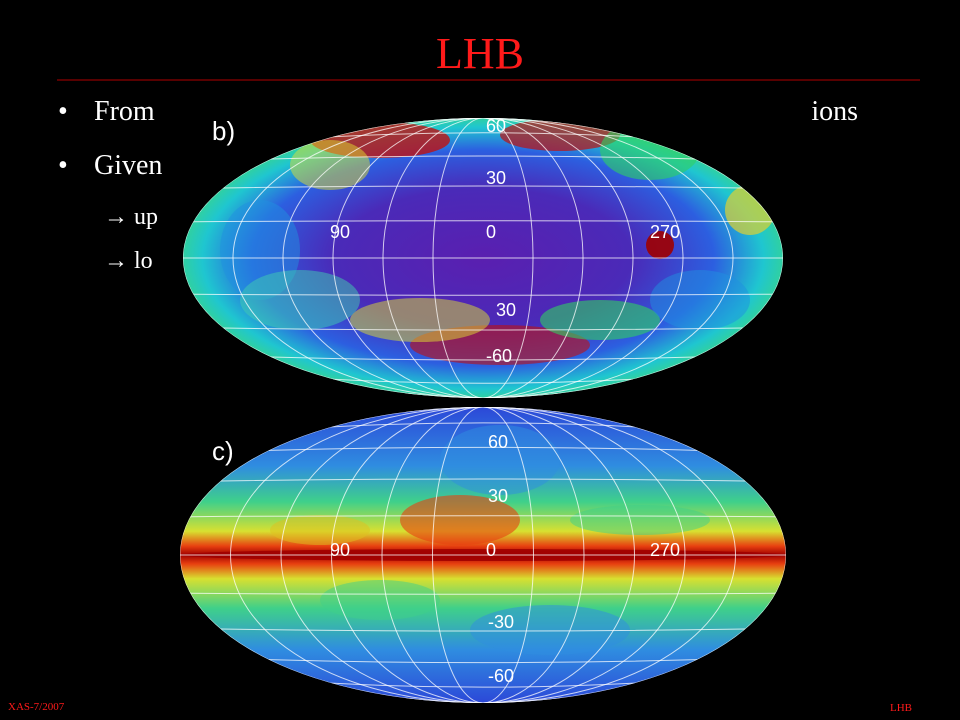  What do you see at coordinates (36, 707) in the screenshot?
I see `footer-left: XAS-7/2007` at bounding box center [36, 707].